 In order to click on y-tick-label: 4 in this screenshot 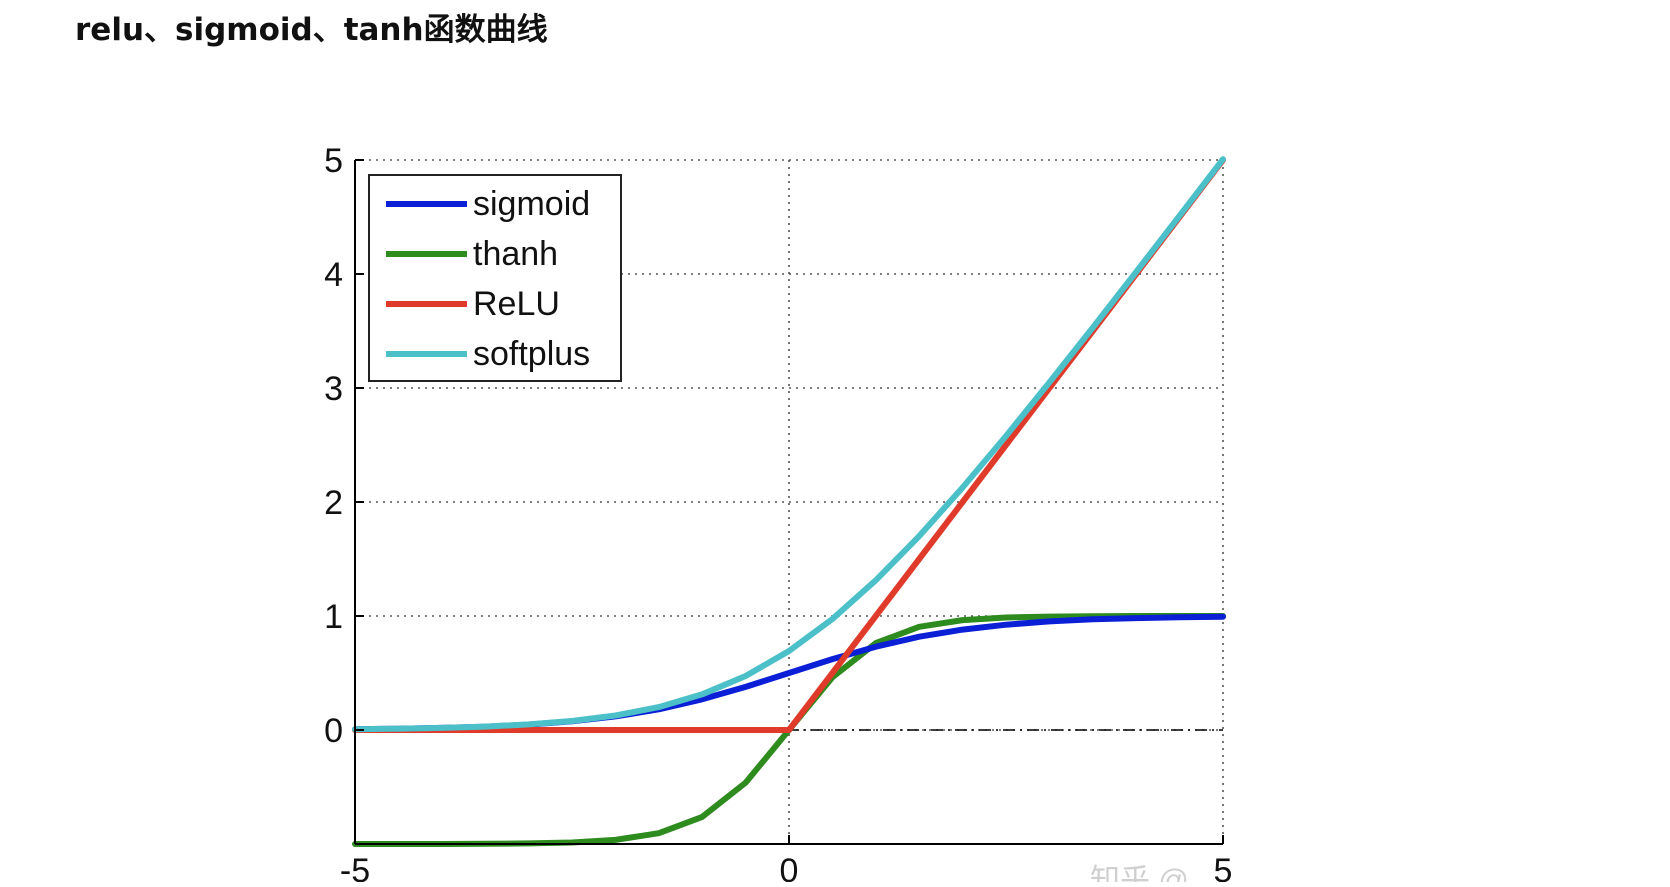, I will do `click(333, 275)`.